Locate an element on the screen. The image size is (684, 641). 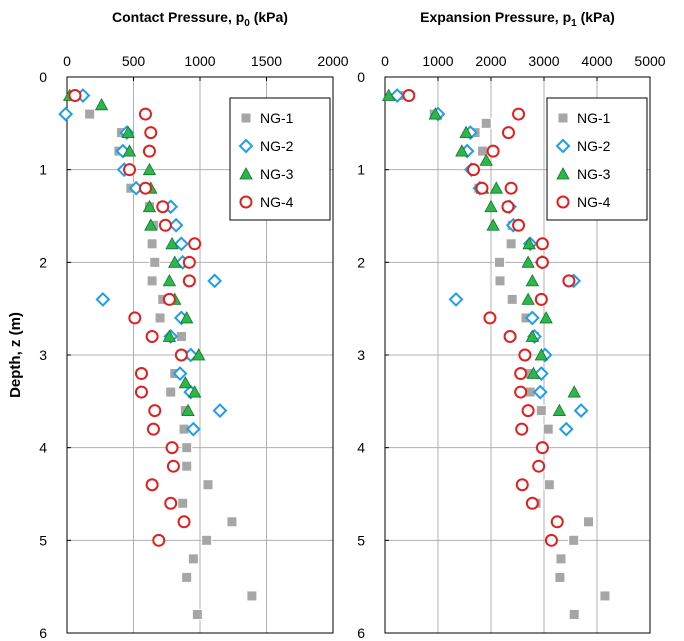
ng-1-legend-marker is located at coordinates (563, 118).